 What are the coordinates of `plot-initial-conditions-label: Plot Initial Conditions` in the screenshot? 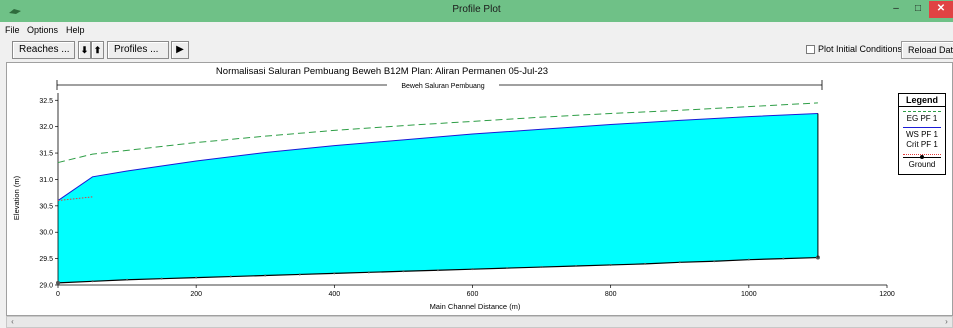 It's located at (860, 49).